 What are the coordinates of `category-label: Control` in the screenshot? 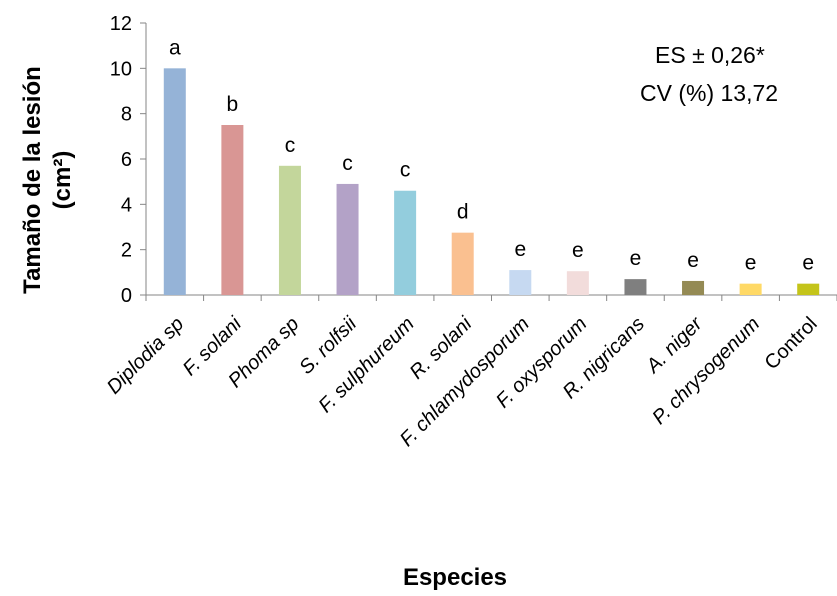 It's located at (791, 343).